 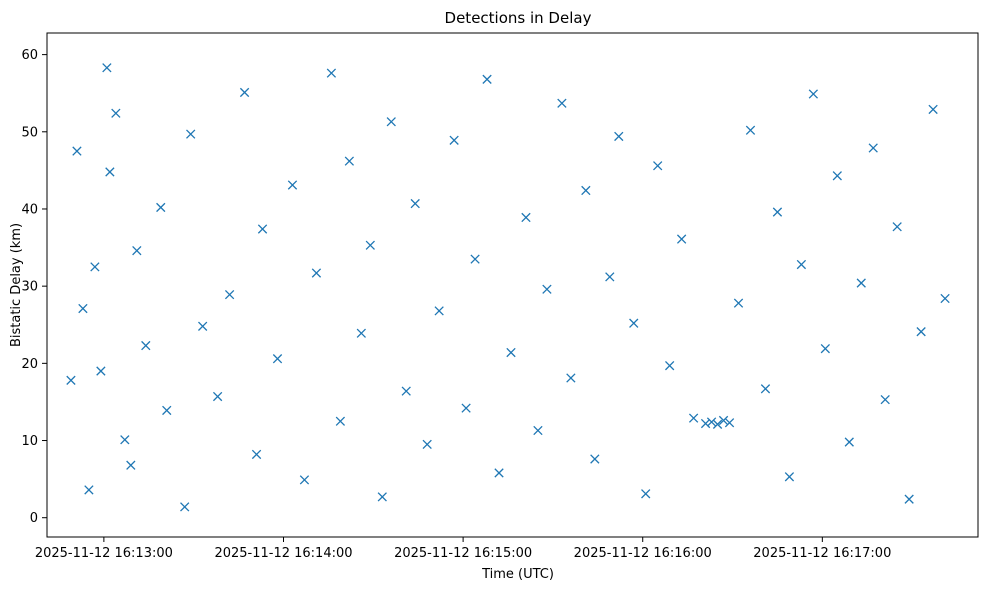 What do you see at coordinates (518, 18) in the screenshot?
I see `chart-title: Detections in Delay` at bounding box center [518, 18].